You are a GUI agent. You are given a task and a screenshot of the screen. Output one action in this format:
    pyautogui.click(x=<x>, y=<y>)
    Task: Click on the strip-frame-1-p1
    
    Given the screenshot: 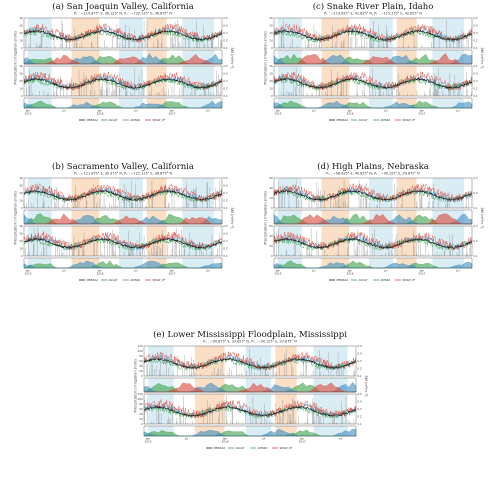 What is the action you would take?
    pyautogui.click(x=123, y=217)
    